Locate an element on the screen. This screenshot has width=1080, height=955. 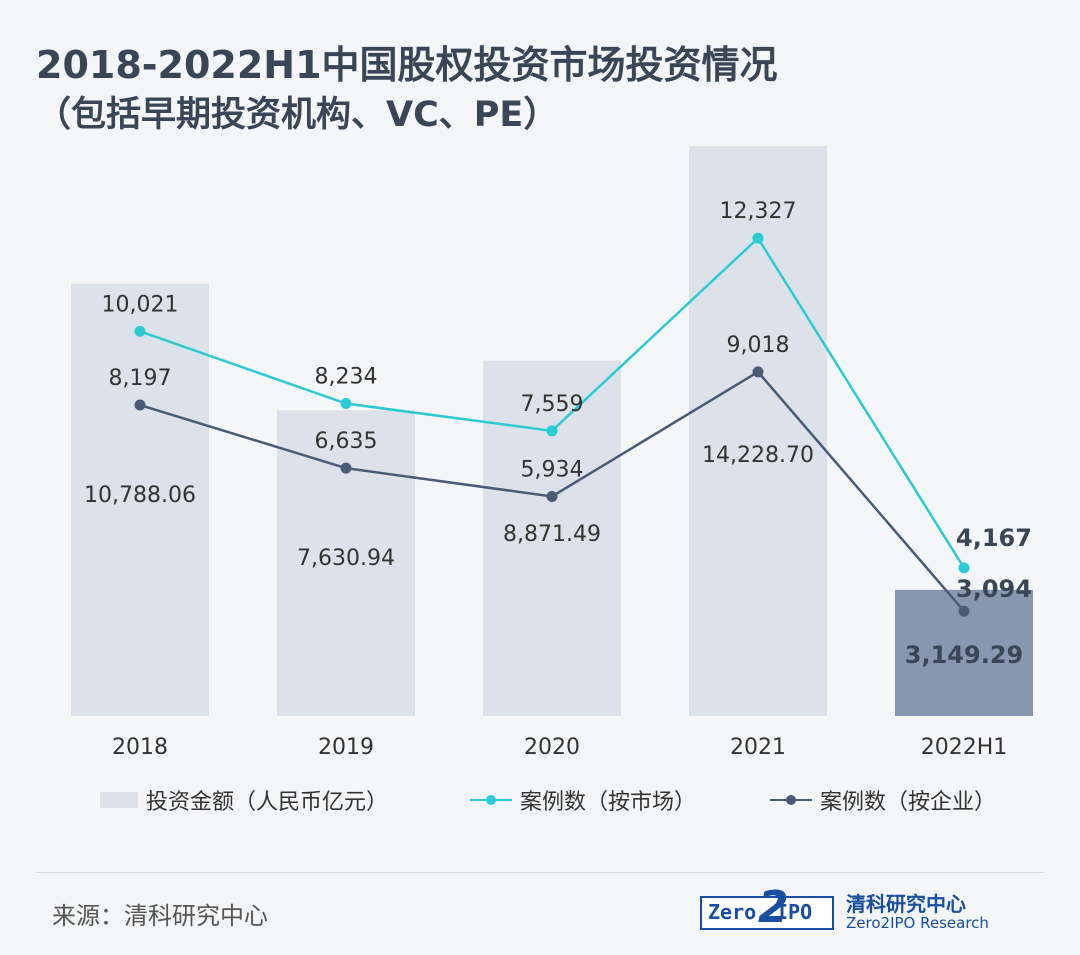
x-tick-2019: 2019 is located at coordinates (346, 747).